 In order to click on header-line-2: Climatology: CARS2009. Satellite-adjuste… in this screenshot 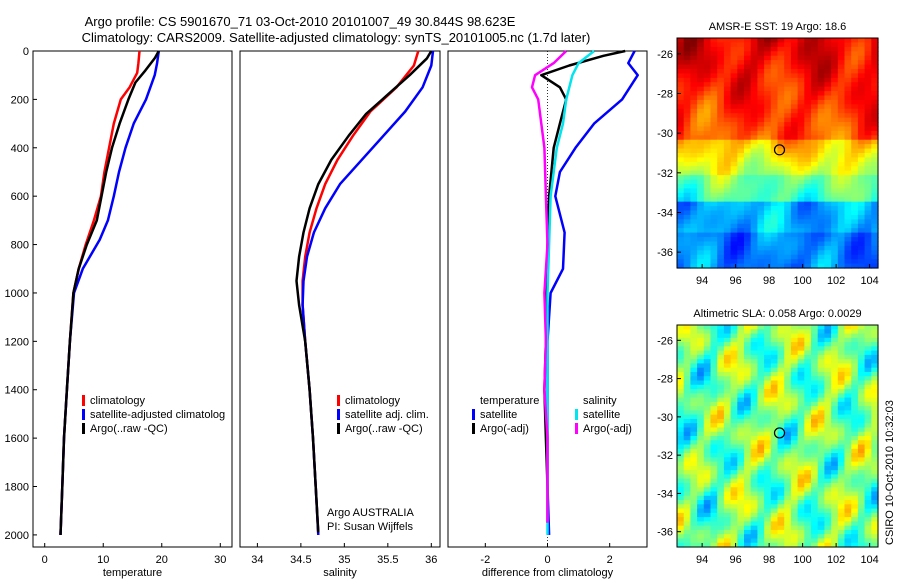, I will do `click(336, 37)`.